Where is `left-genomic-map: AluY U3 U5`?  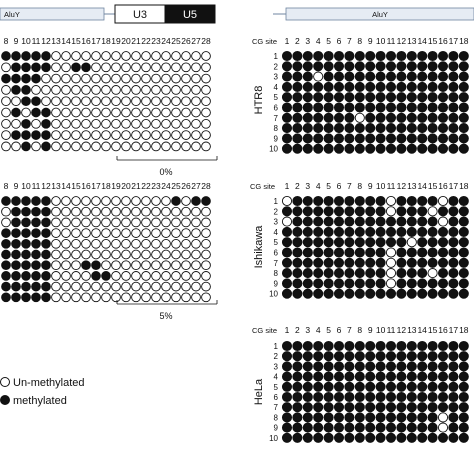 left-genomic-map: AluY U3 U5 is located at coordinates (108, 14).